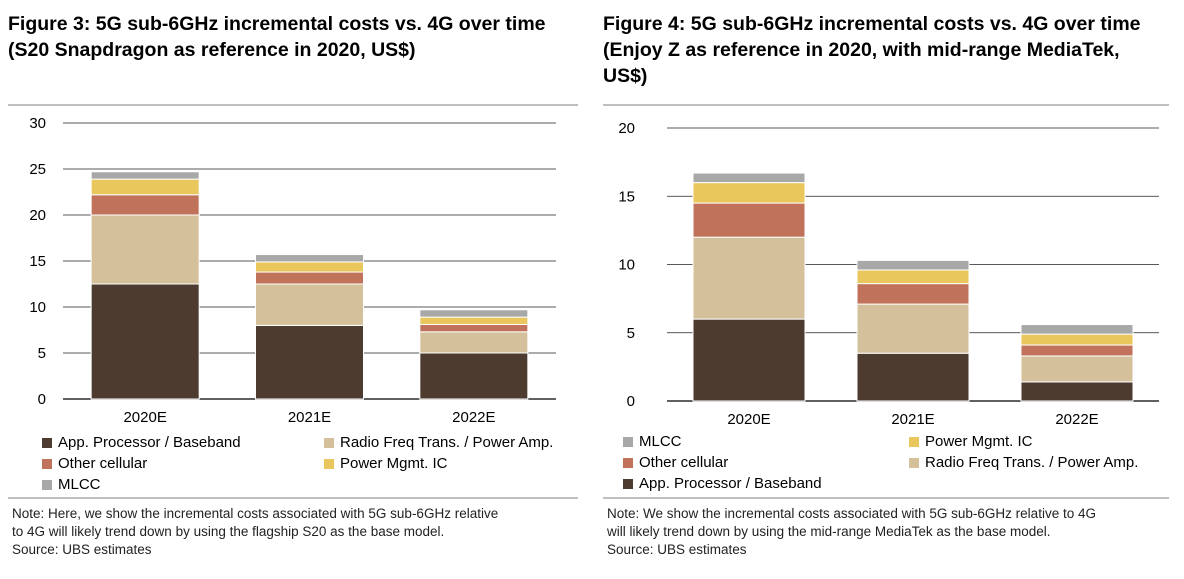 The width and height of the screenshot is (1184, 579). I want to click on y-tick-label: 25, so click(37, 169).